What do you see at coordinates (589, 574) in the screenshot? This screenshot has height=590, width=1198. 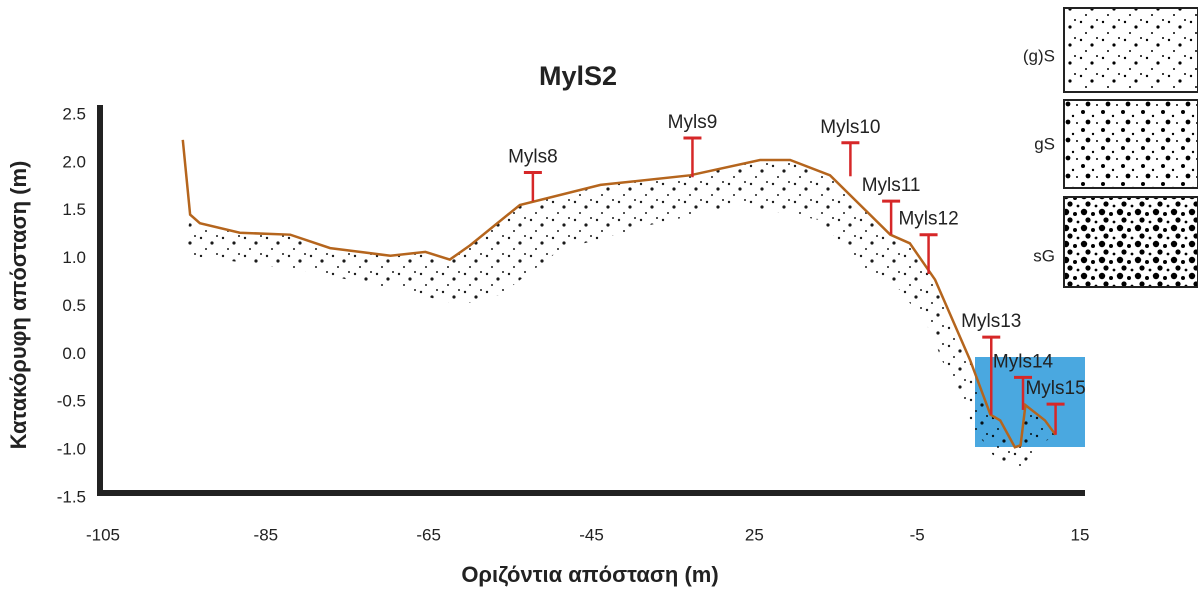 I see `x-axis-label: Οριζόντια απόσταση (m)` at bounding box center [589, 574].